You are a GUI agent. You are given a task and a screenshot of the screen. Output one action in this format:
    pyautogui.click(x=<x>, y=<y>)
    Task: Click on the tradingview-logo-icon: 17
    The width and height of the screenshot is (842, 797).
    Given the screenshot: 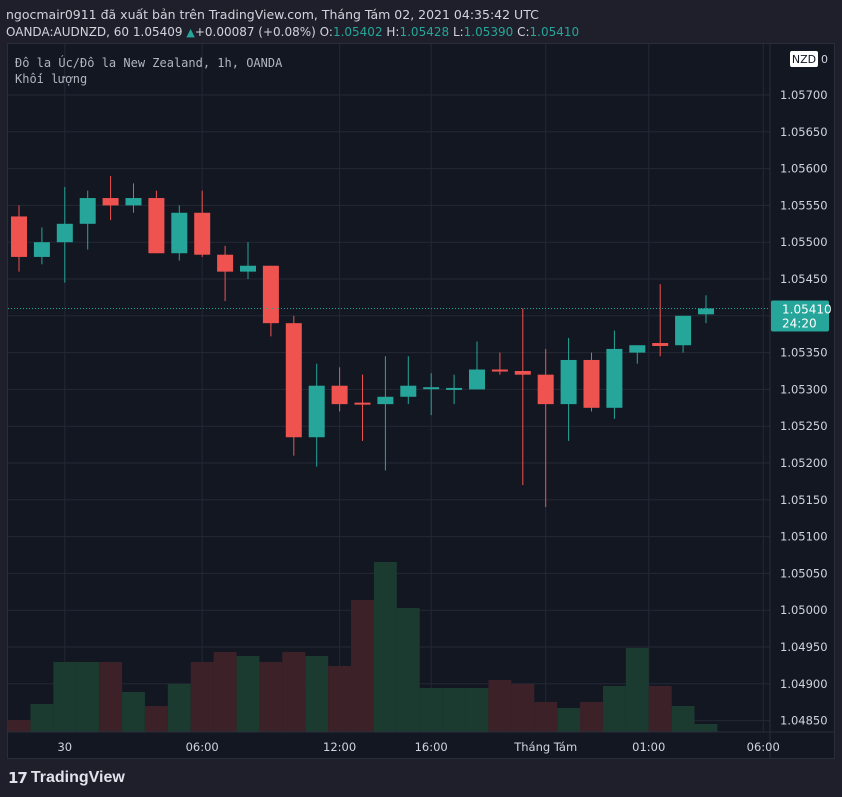 What is the action you would take?
    pyautogui.click(x=18, y=778)
    